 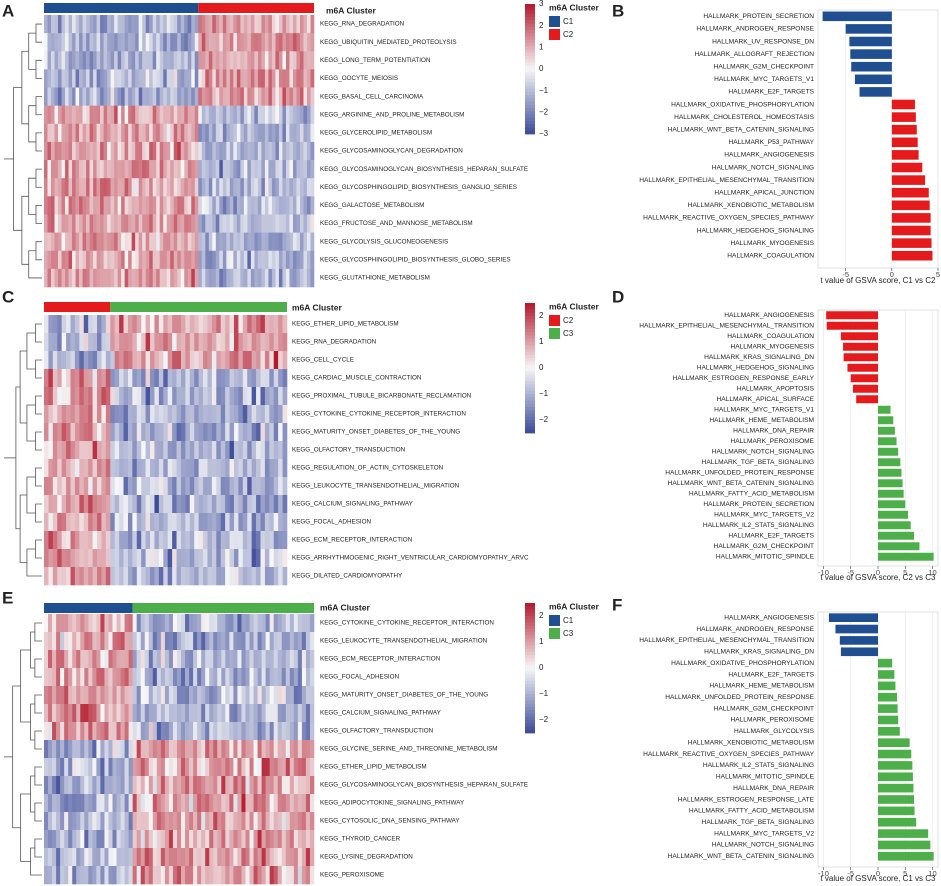 What do you see at coordinates (728, 218) in the screenshot?
I see `bar-category-label: HALLMARK_REACTIVE_OXYGEN_SPECIES_PATHWAY` at bounding box center [728, 218].